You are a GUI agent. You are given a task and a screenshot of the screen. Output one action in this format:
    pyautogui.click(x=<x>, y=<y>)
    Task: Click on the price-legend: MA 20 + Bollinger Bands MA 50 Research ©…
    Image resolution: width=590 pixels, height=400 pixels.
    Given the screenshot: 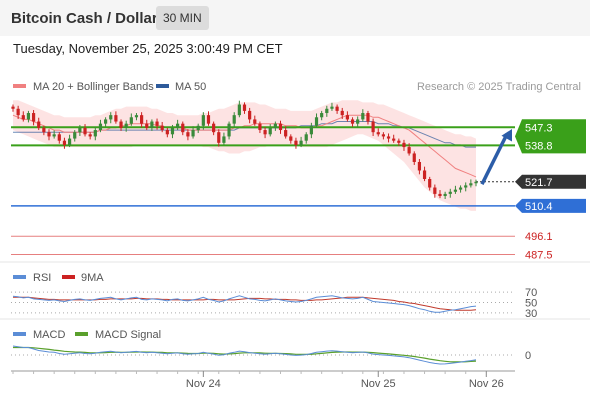 What is the action you would take?
    pyautogui.click(x=297, y=87)
    